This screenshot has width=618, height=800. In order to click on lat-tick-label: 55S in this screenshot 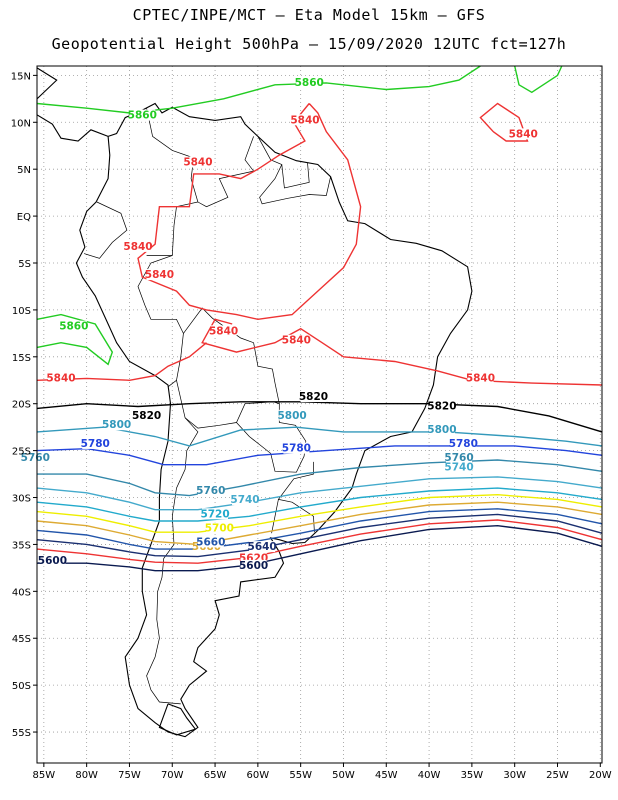, I will do `click(21, 733)`.